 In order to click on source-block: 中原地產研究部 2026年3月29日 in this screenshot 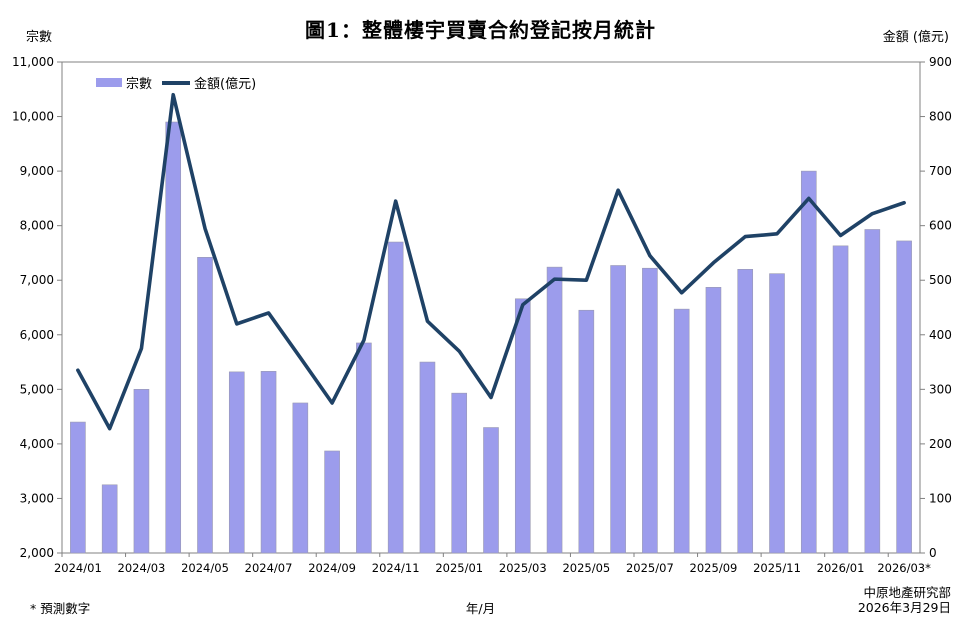, I will do `click(904, 600)`.